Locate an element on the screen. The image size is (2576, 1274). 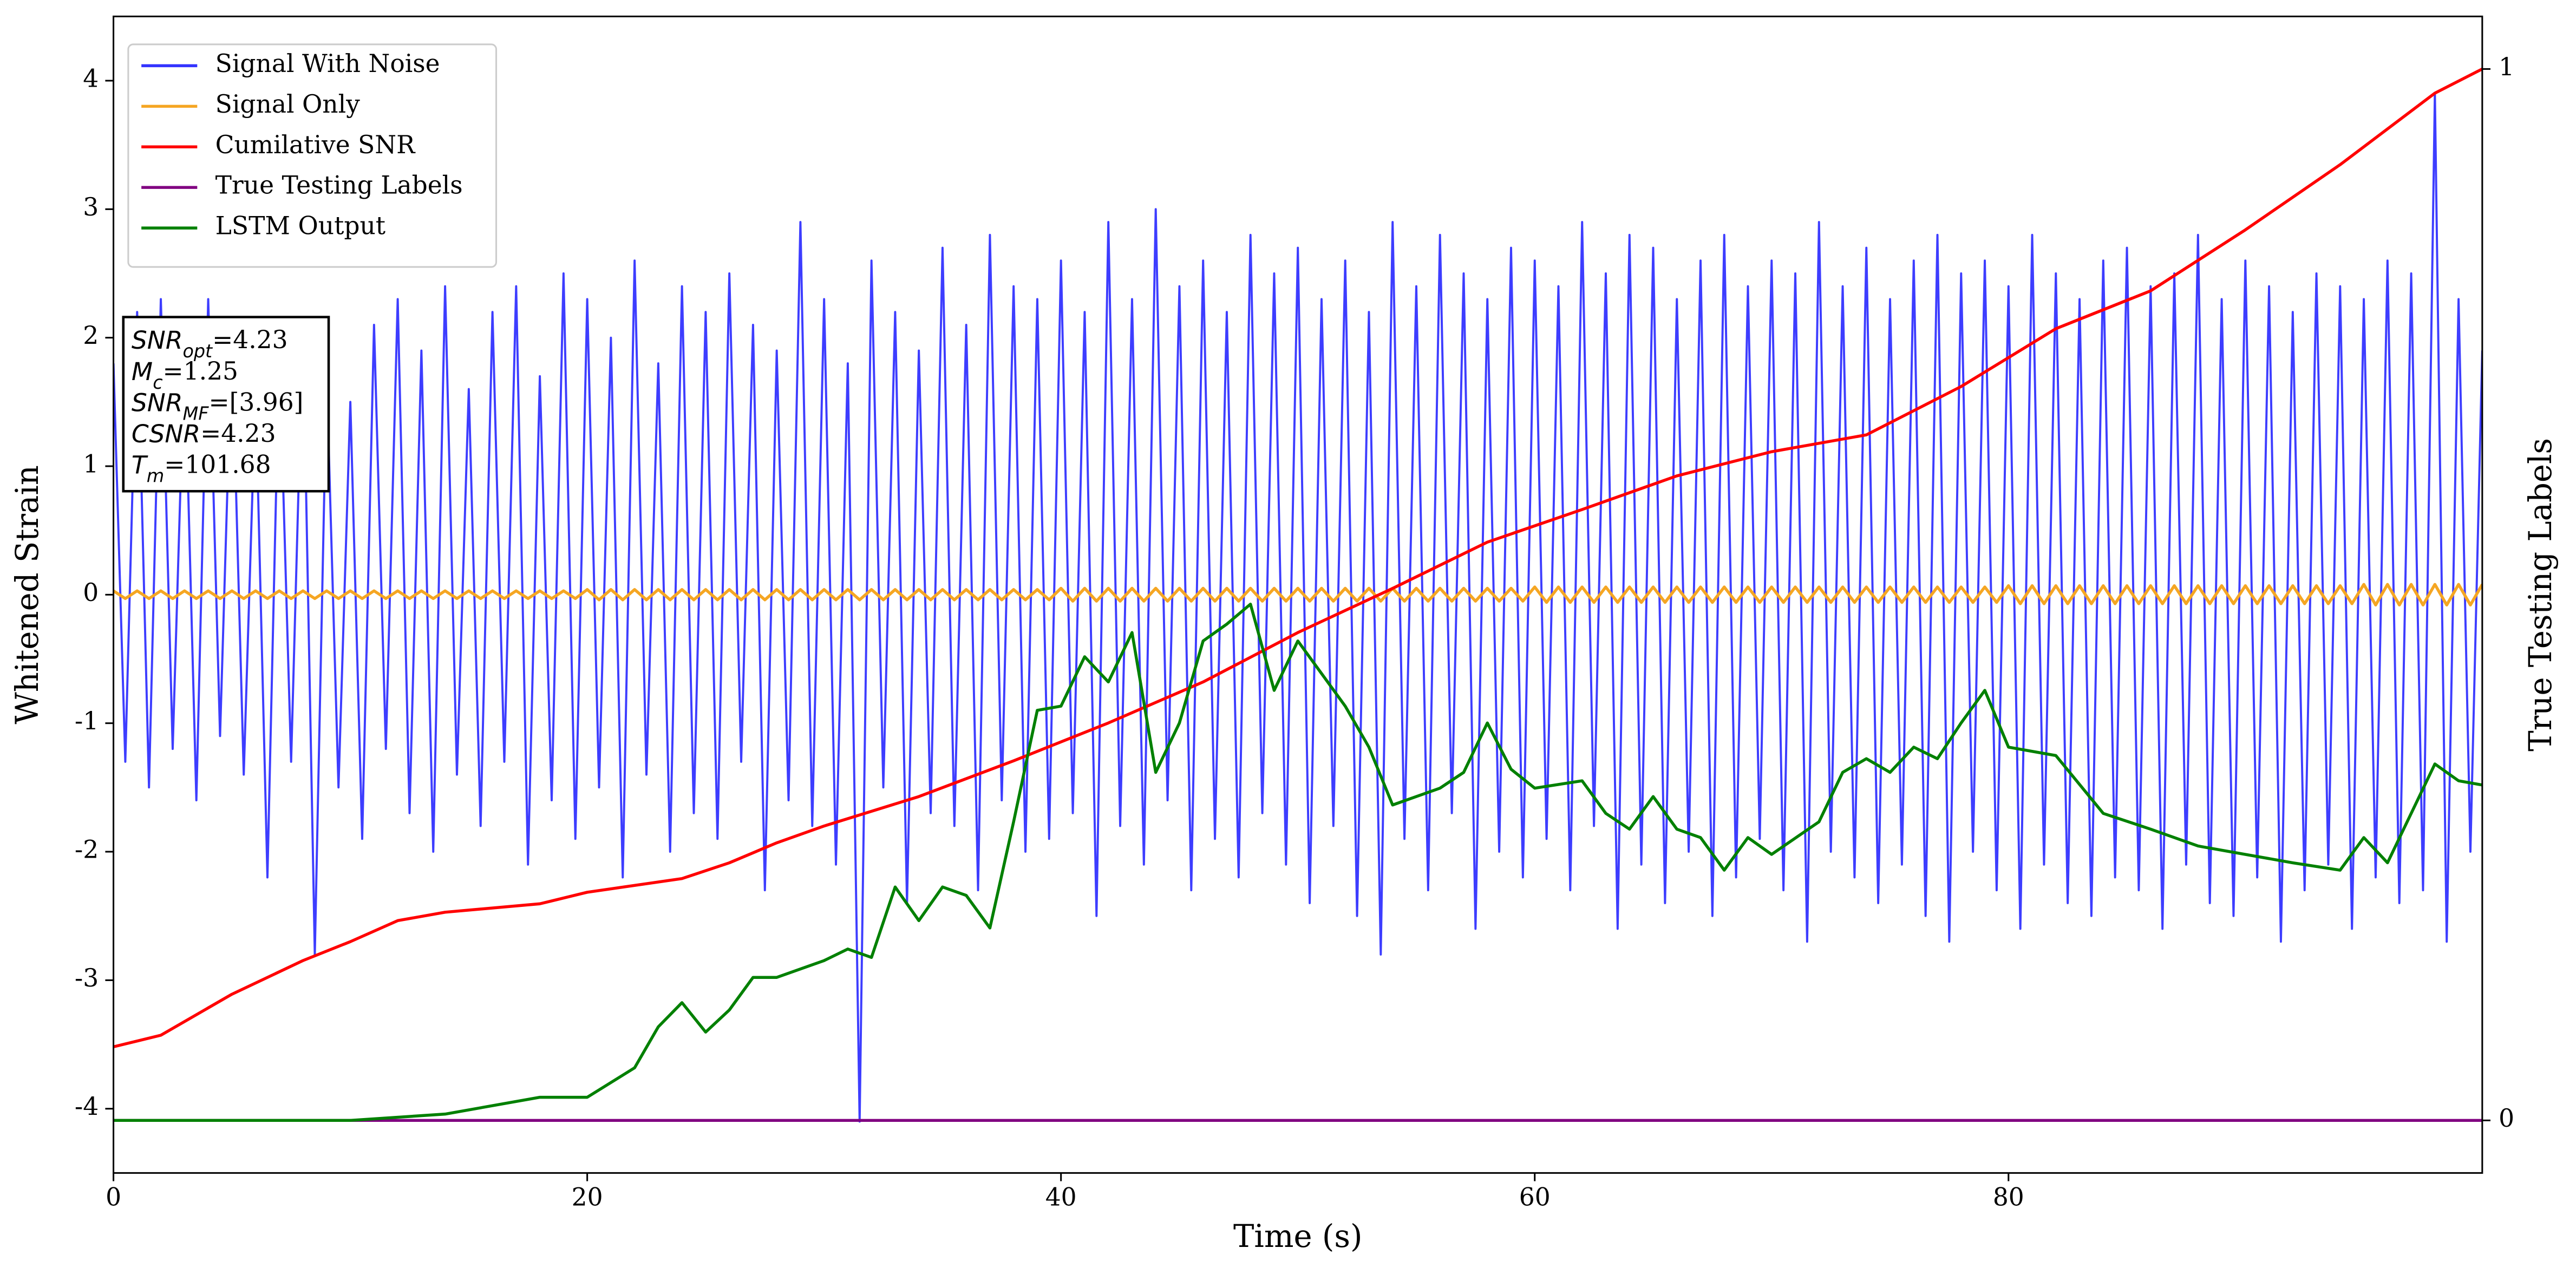
annotation-subscript: c is located at coordinates (157, 382).